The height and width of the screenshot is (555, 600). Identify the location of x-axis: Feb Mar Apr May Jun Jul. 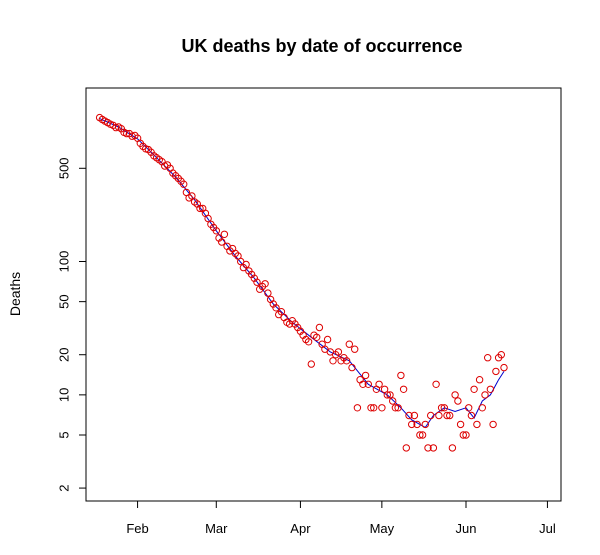
(341, 518).